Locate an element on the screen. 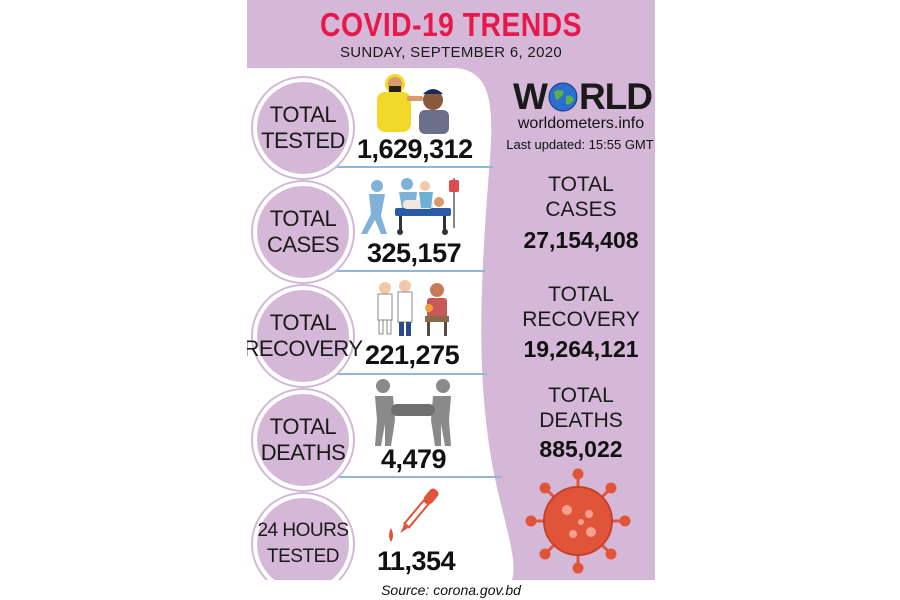  world-value-cases: 27,154,408 is located at coordinates (581, 240).